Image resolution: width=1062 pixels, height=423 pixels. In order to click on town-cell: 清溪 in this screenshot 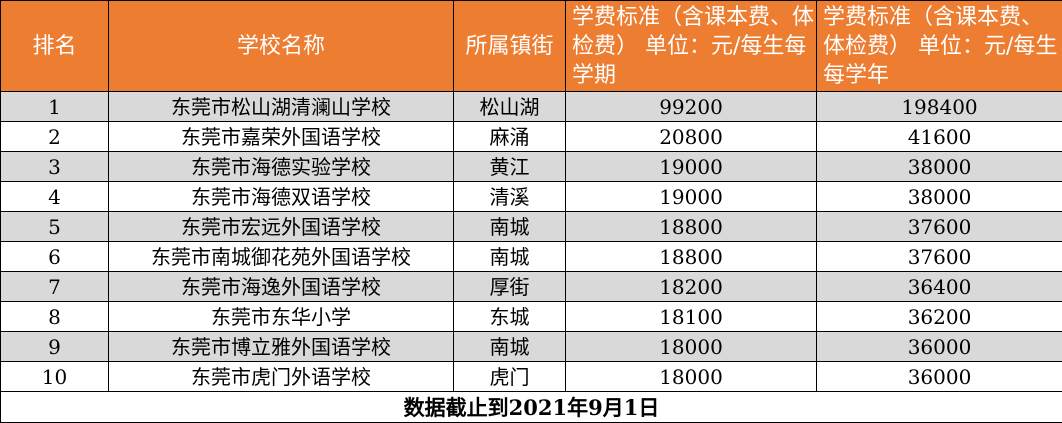, I will do `click(510, 197)`.